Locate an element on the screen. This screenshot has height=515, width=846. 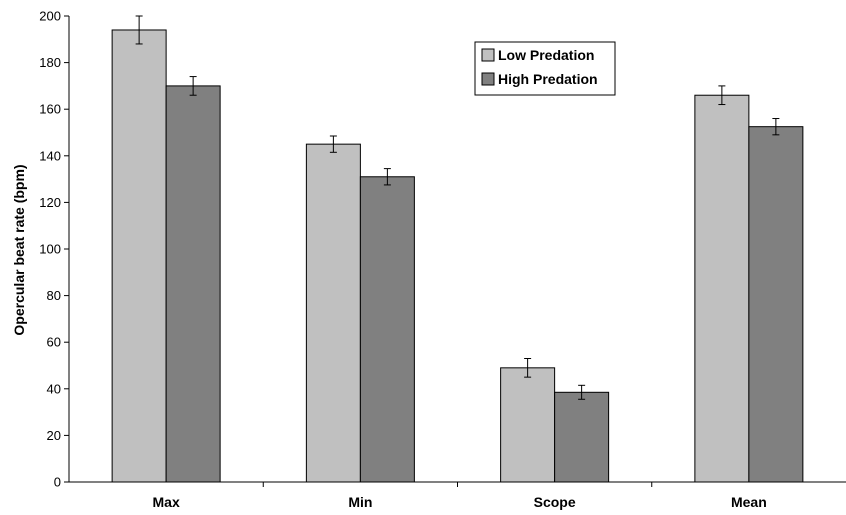
x-category-label: Mean is located at coordinates (749, 502).